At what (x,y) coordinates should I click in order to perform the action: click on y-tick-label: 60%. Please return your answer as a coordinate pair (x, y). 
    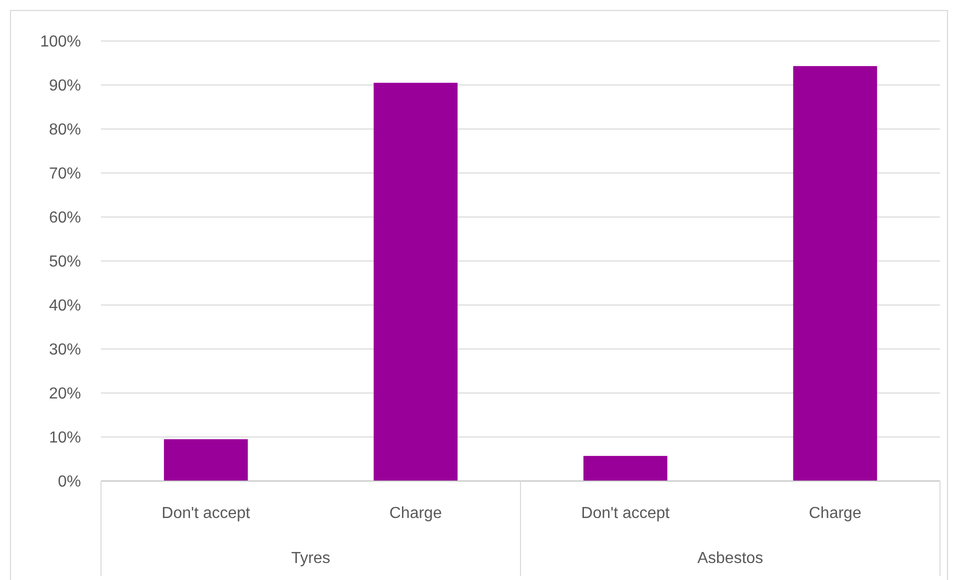
    Looking at the image, I should click on (64, 218).